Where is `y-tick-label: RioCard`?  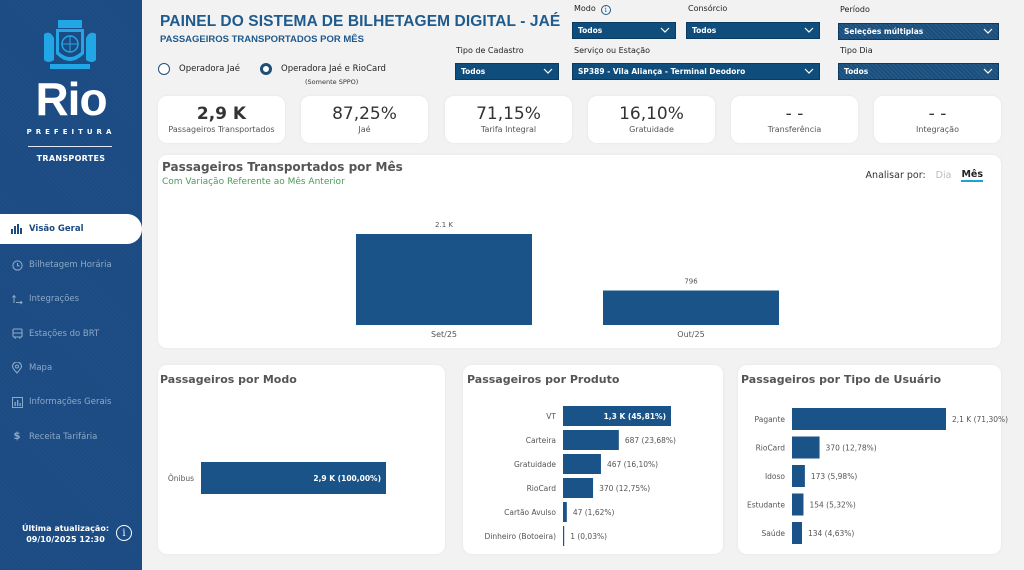
y-tick-label: RioCard is located at coordinates (542, 488).